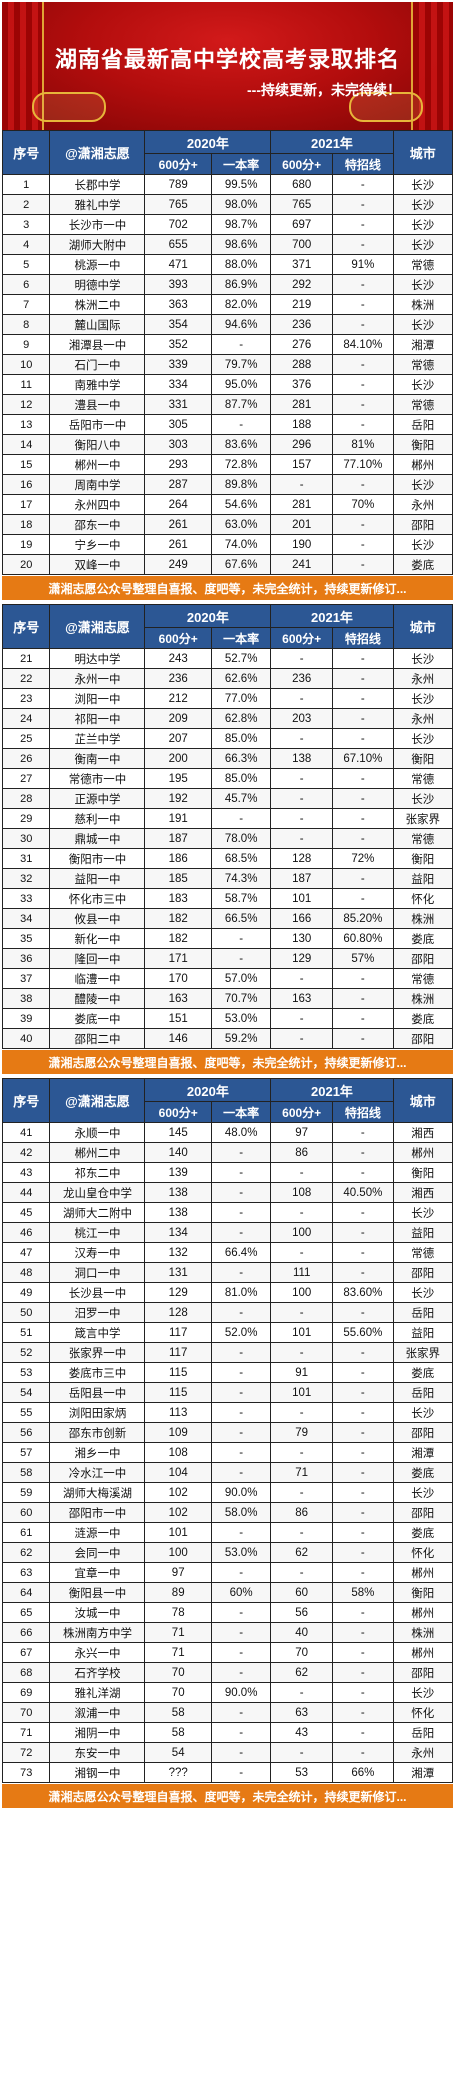  Describe the element at coordinates (97, 758) in the screenshot. I see `school-name: 衡南一中` at that location.